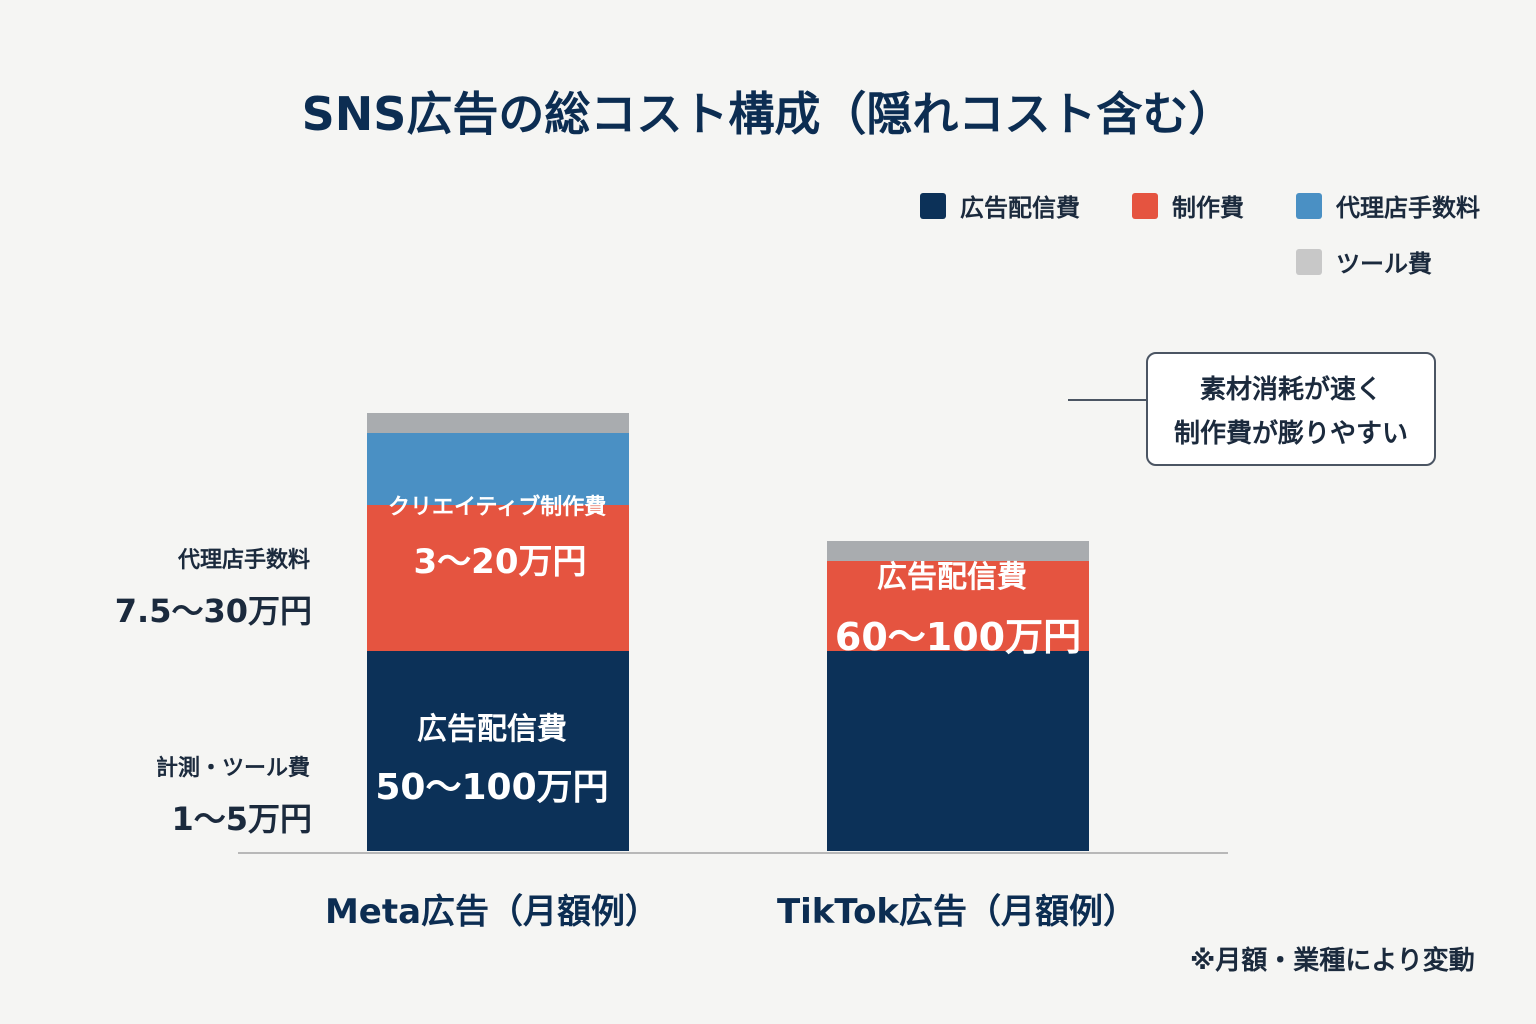 The height and width of the screenshot is (1024, 1536). Describe the element at coordinates (1020, 208) in the screenshot. I see `legend-label-delivery: 広告配信費` at that location.